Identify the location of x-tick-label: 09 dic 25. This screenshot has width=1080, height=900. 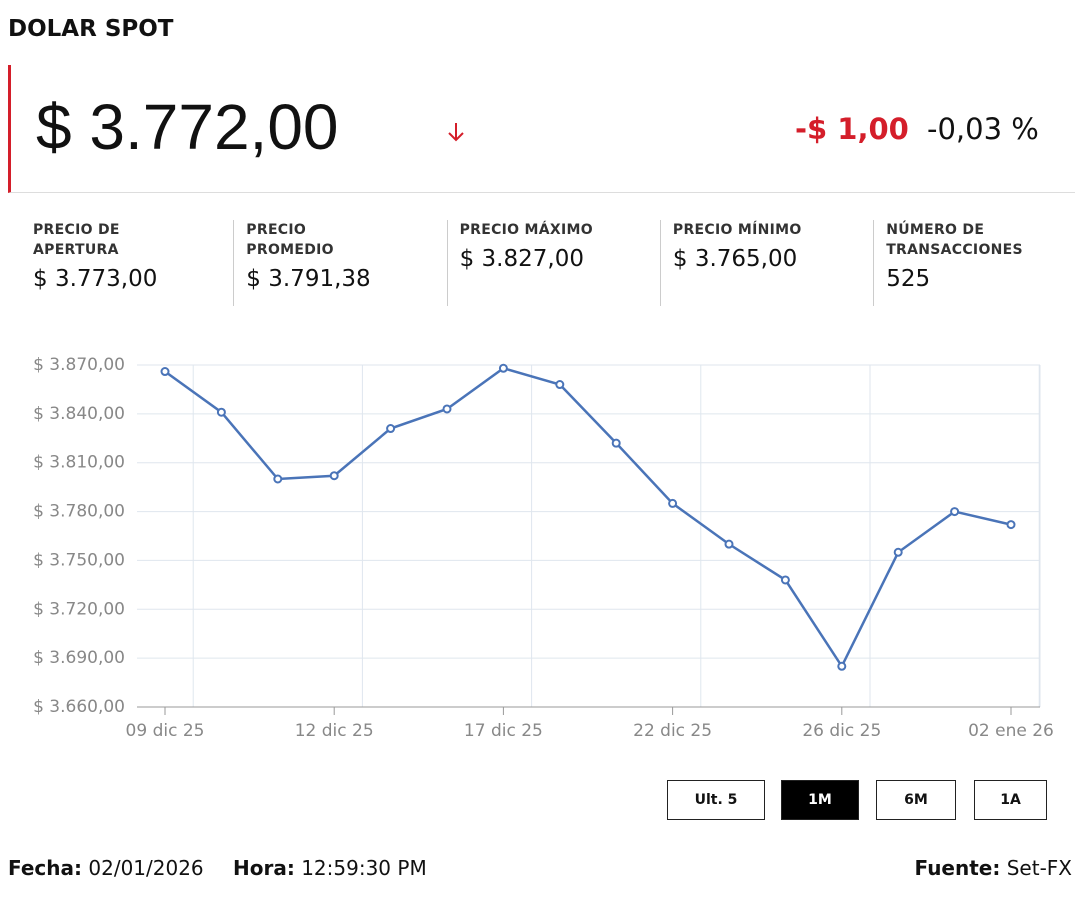
(165, 731).